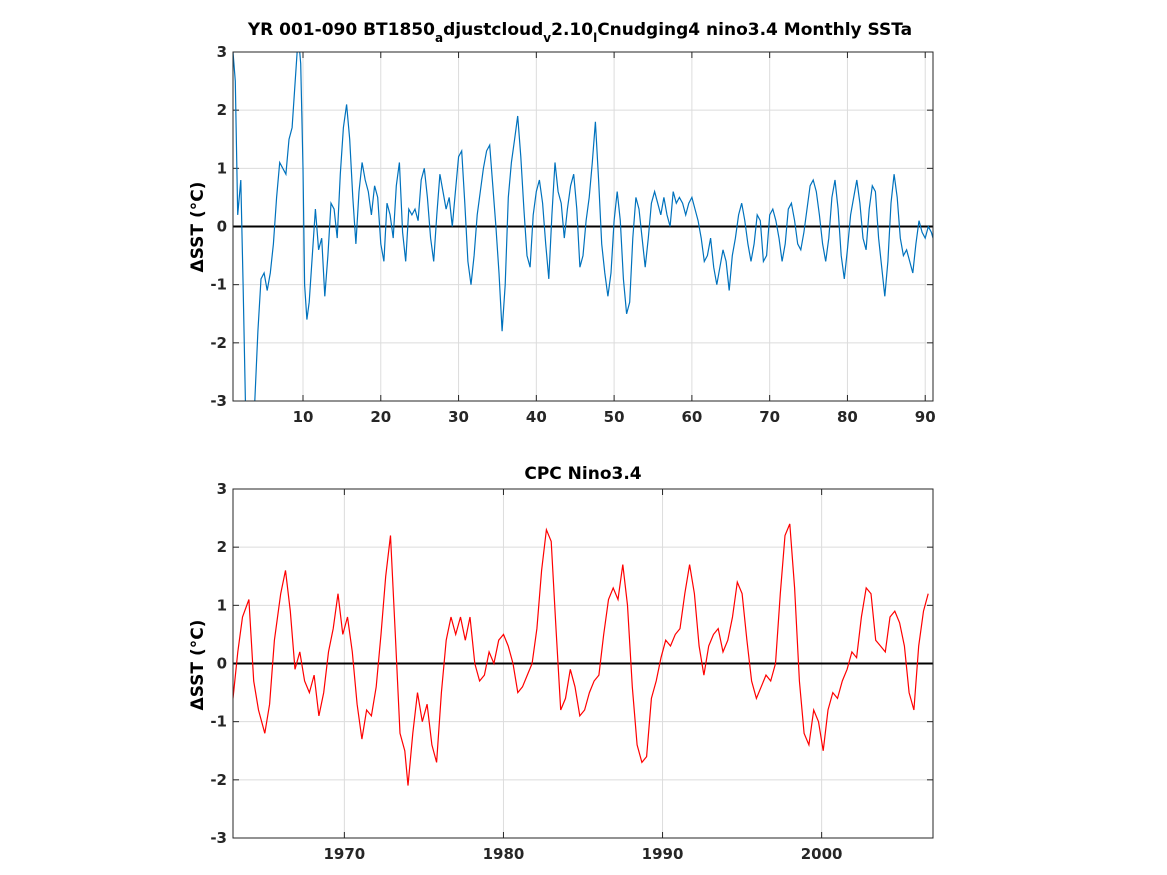  I want to click on x-tick-label: 70, so click(769, 417).